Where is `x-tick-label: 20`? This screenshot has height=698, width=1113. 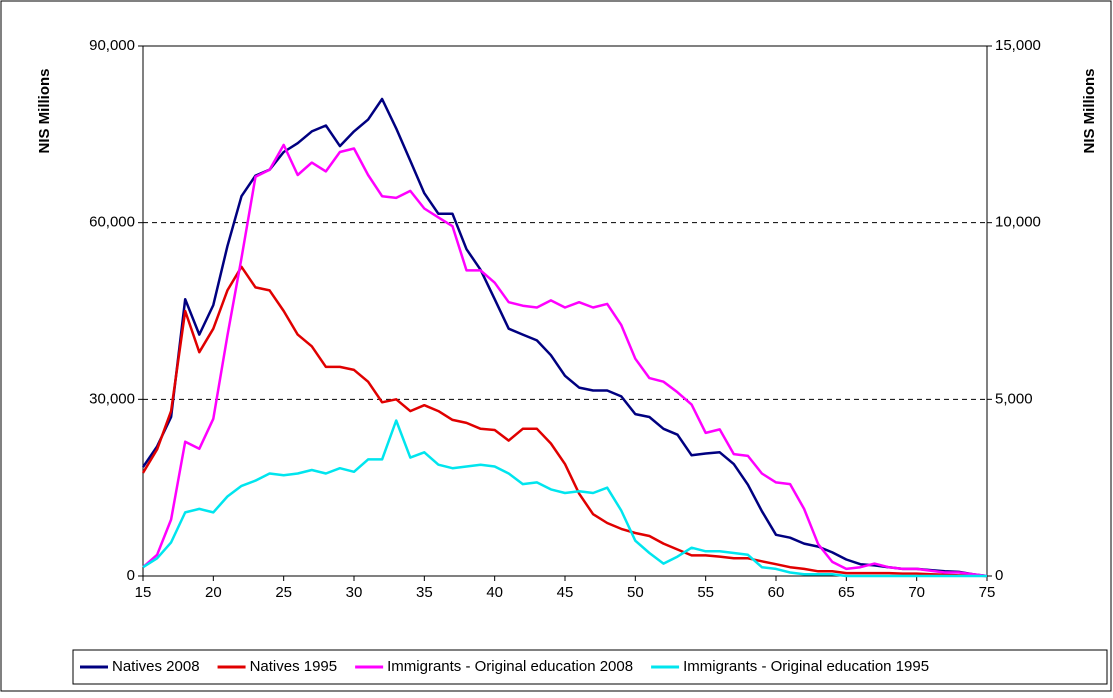
x-tick-label: 20 is located at coordinates (213, 592).